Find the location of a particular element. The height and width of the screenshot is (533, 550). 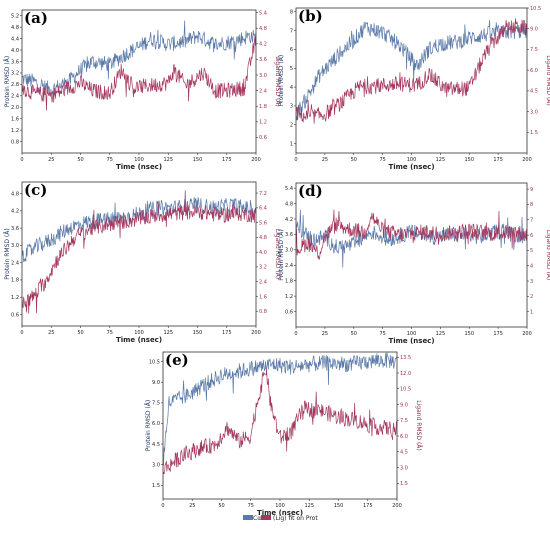

panel-label: (c) is located at coordinates (35, 190).